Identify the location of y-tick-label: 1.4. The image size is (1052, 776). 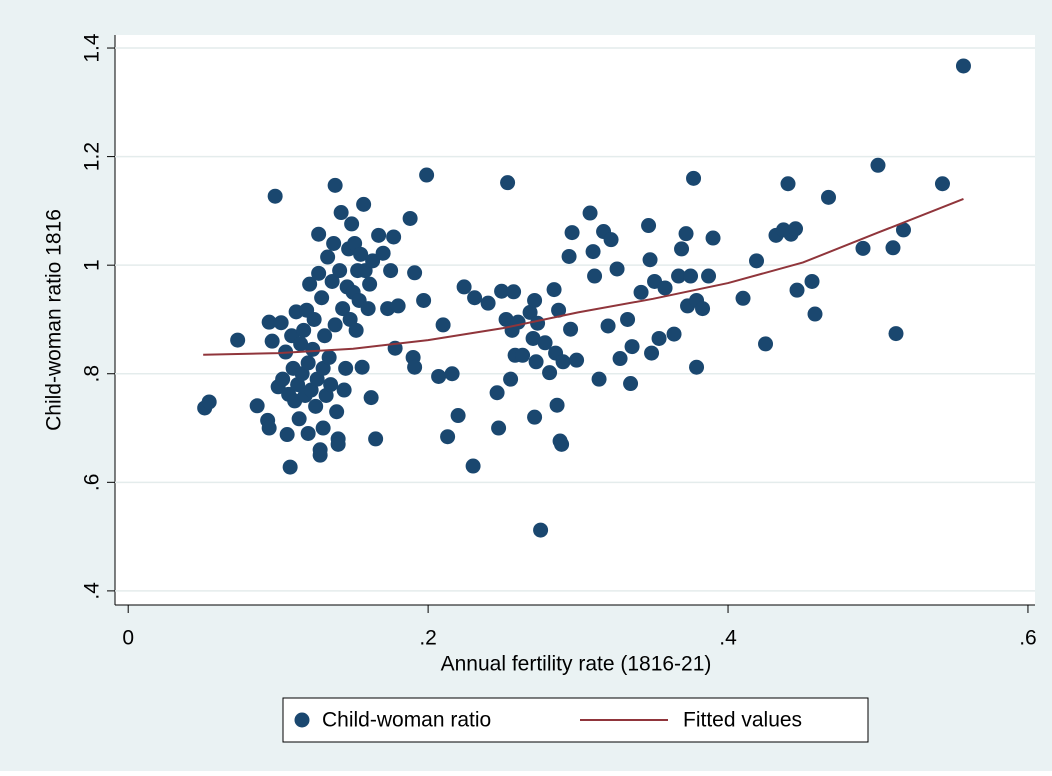
(92, 48).